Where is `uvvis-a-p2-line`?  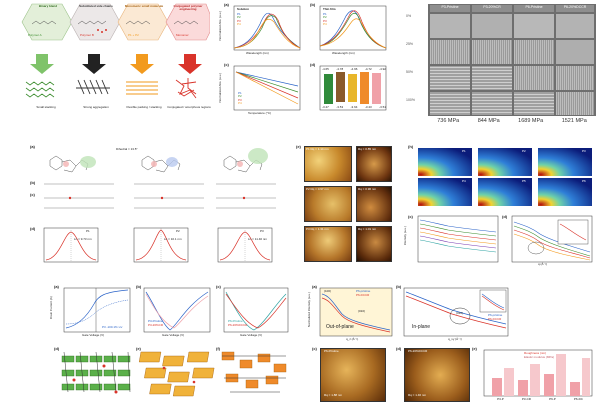 uvvis-a-p2-line is located at coordinates (267, 32).